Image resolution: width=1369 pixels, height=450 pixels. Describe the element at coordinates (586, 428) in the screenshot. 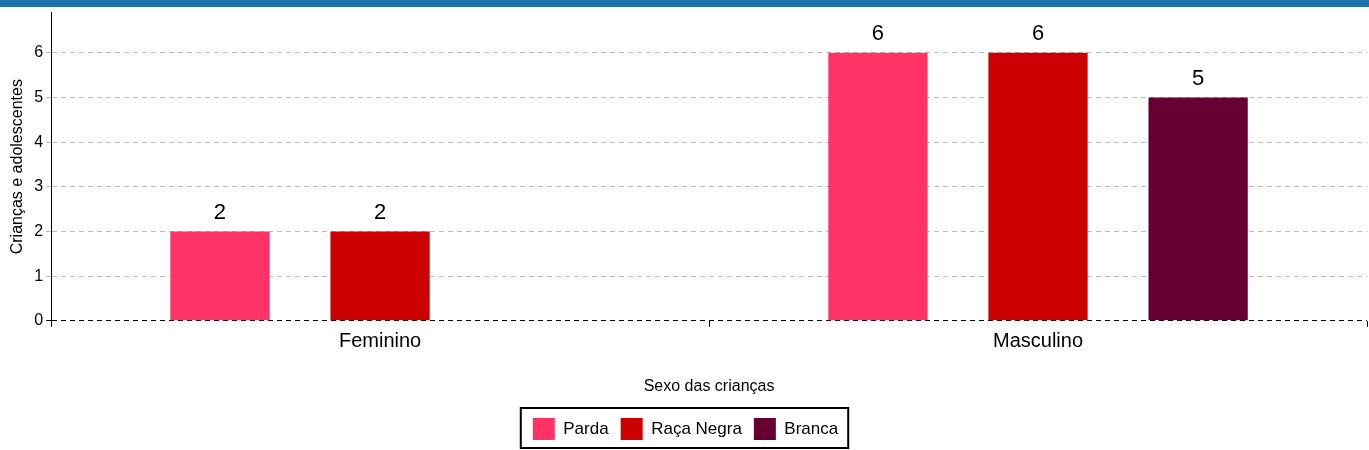

I see `legend-label: Parda` at that location.